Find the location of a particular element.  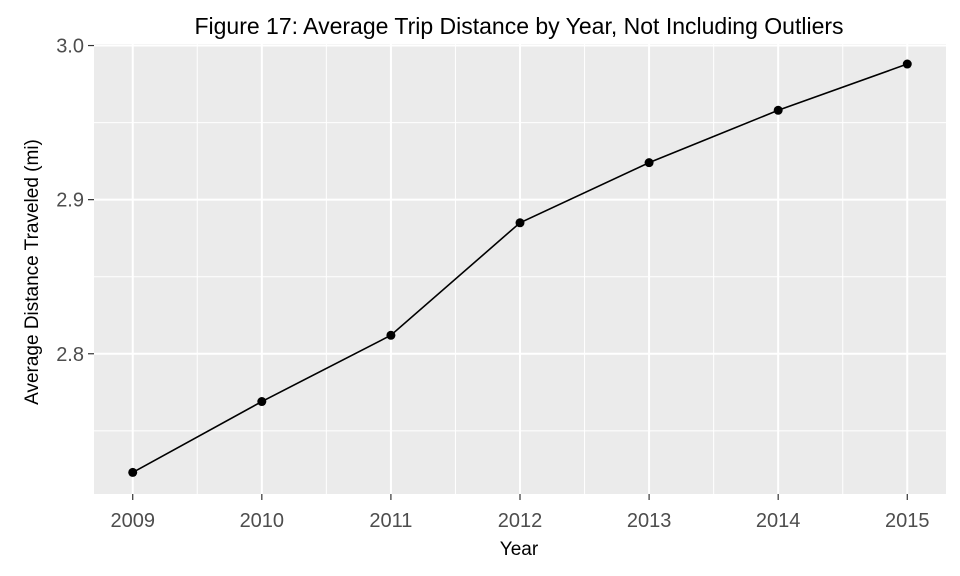

x-axis-title: Year is located at coordinates (519, 549).